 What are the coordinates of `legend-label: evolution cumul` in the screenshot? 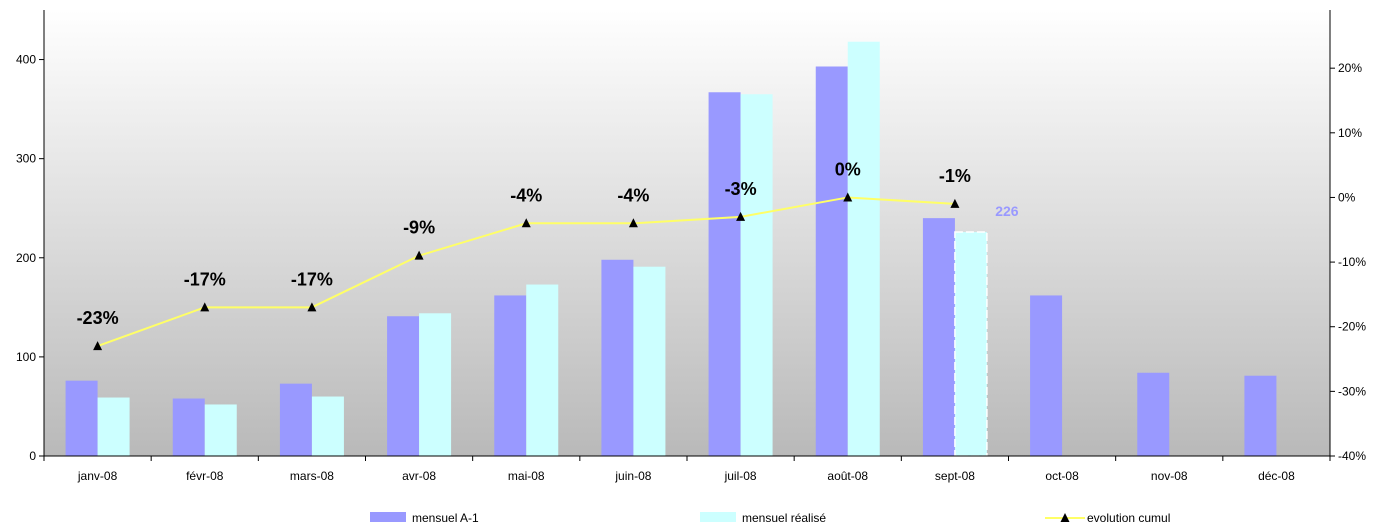 It's located at (1128, 518).